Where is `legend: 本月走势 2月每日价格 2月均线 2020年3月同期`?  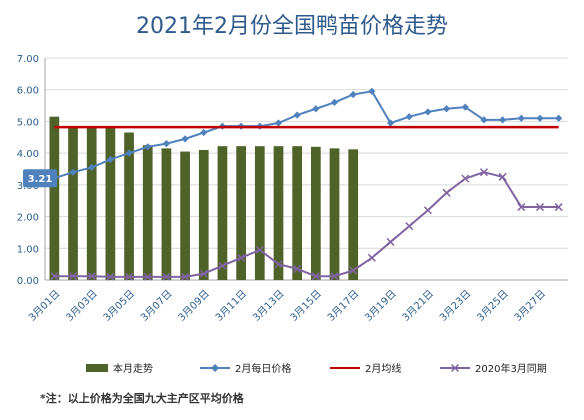
legend: 本月走势 2月每日价格 2月均线 2020年3月同期 is located at coordinates (316, 368).